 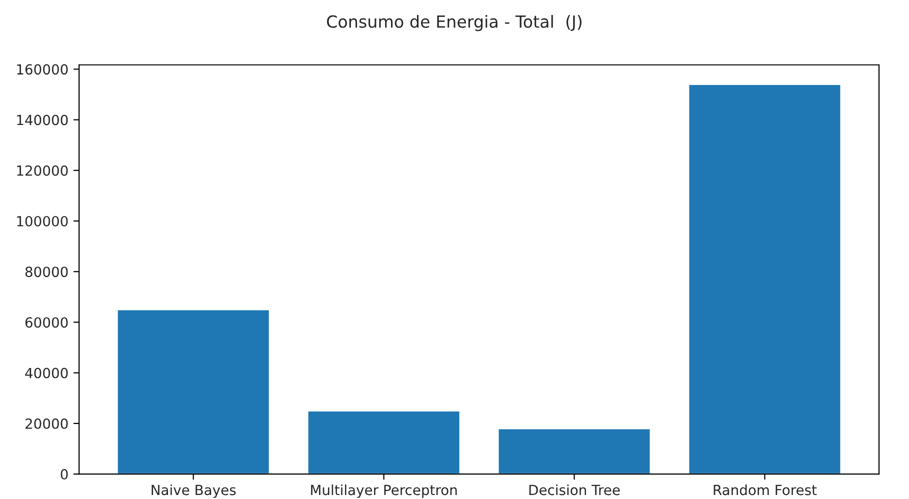 What do you see at coordinates (384, 491) in the screenshot?
I see `x-tick-label: Multilayer Perceptron` at bounding box center [384, 491].